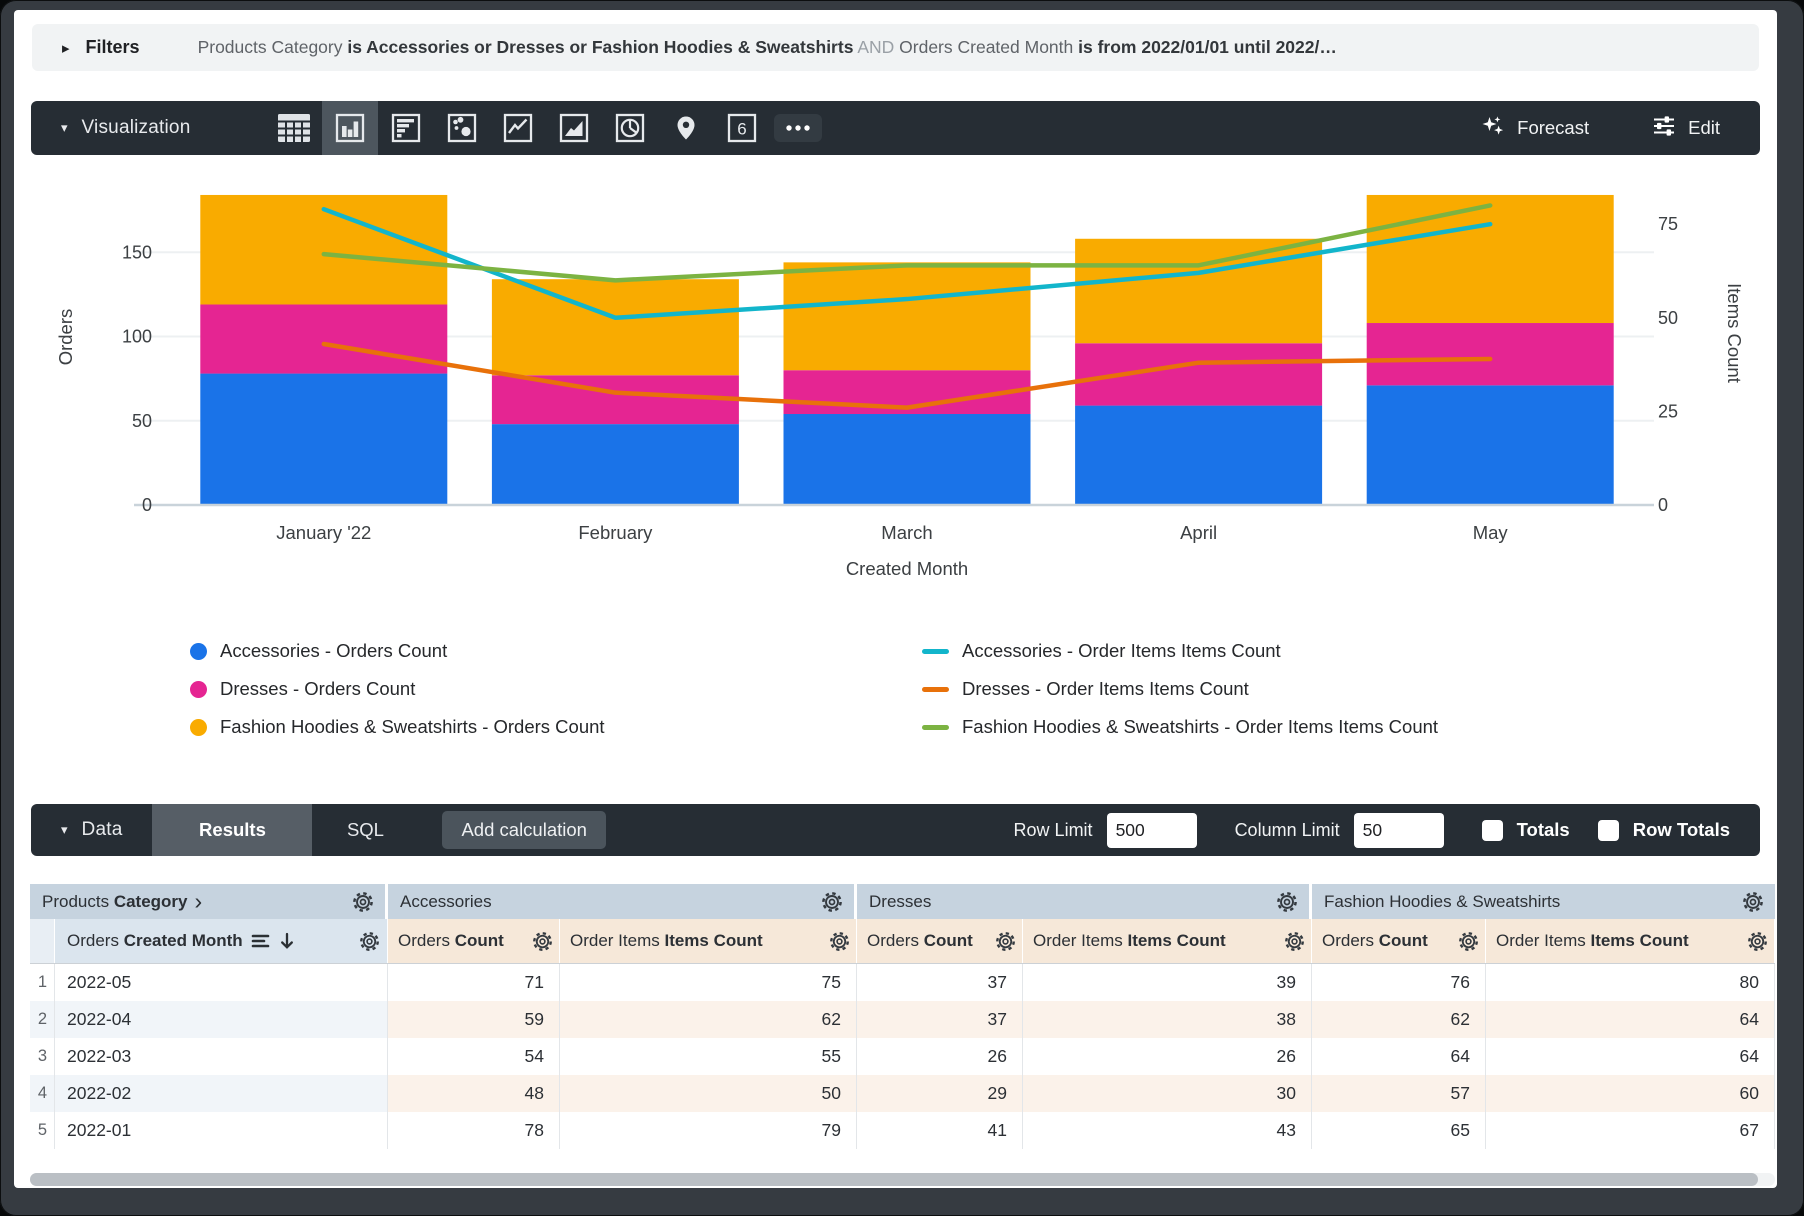 The width and height of the screenshot is (1804, 1216). Describe the element at coordinates (708, 1130) in the screenshot. I see `measure-value-cell: 79` at that location.